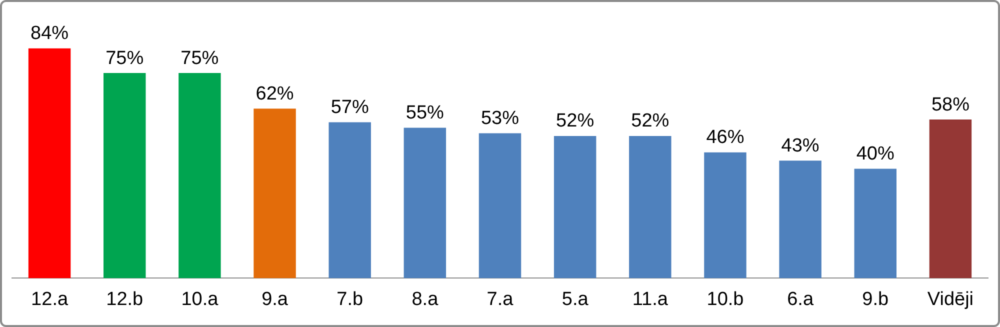 The image size is (1000, 327). What do you see at coordinates (650, 299) in the screenshot?
I see `x-tick-label: 11.a` at bounding box center [650, 299].